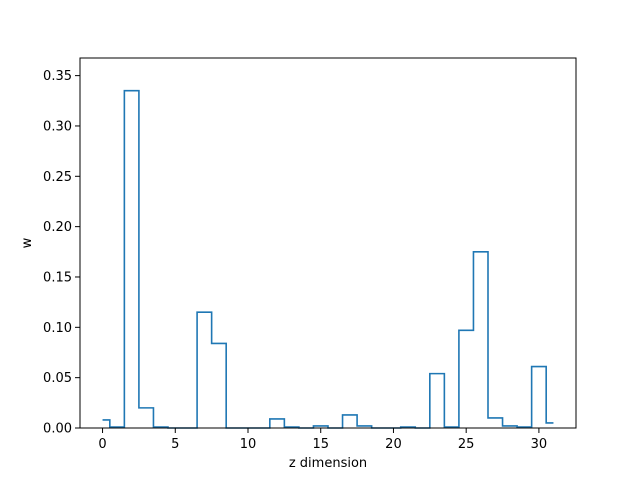 Image resolution: width=640 pixels, height=480 pixels. Describe the element at coordinates (61, 253) in the screenshot. I see `y-axis: 0.00 0.05 0.10 0.15 0.20 0.25 0.30 0.35` at that location.